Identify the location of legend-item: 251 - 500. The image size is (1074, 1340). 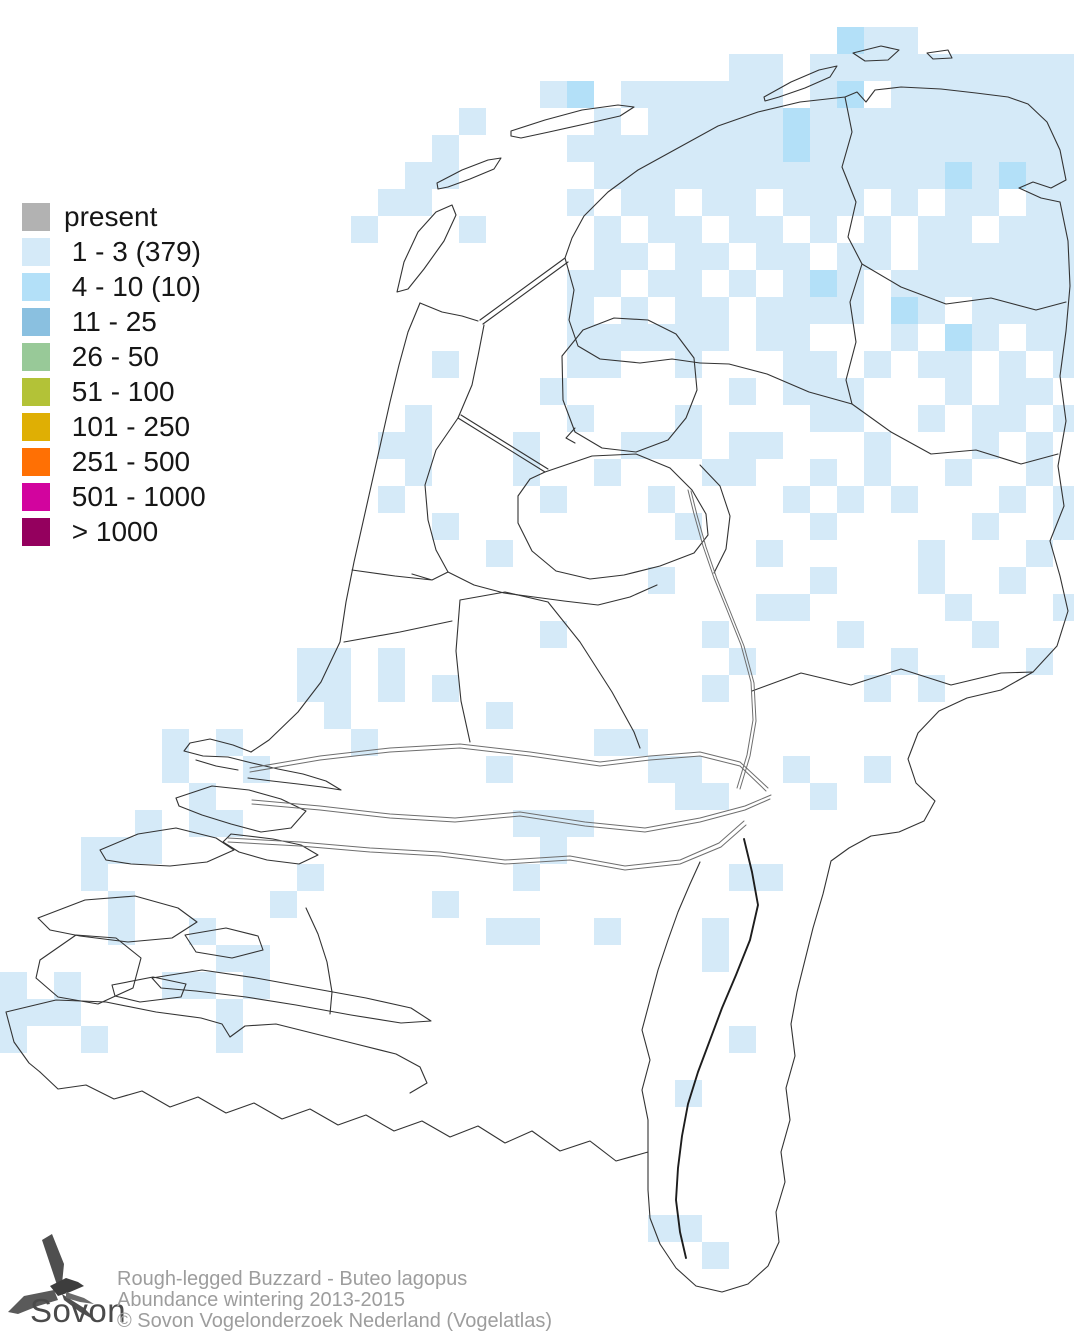
(114, 462).